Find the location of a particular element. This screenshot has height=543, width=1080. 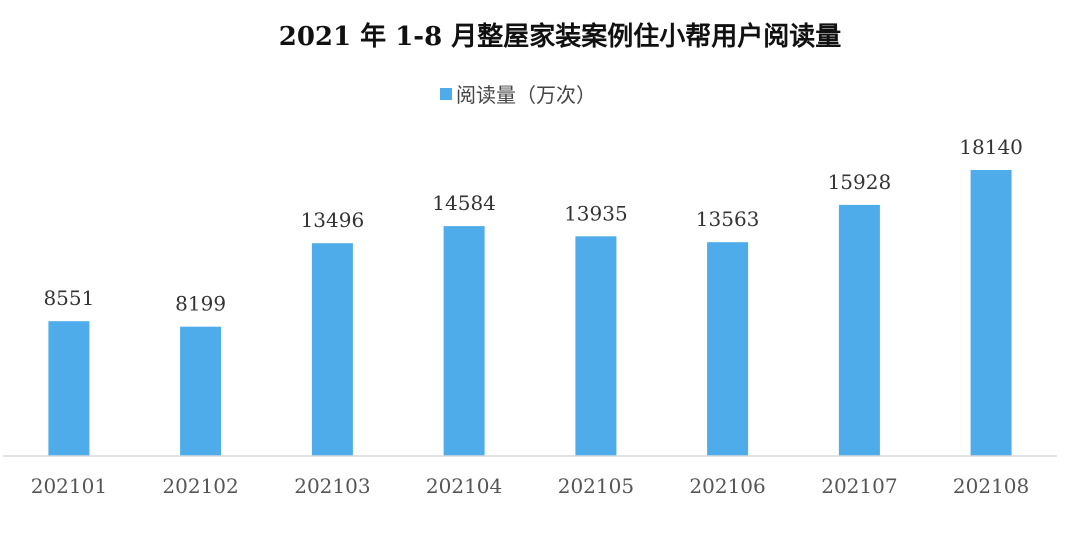

legend-swatch is located at coordinates (446, 94).